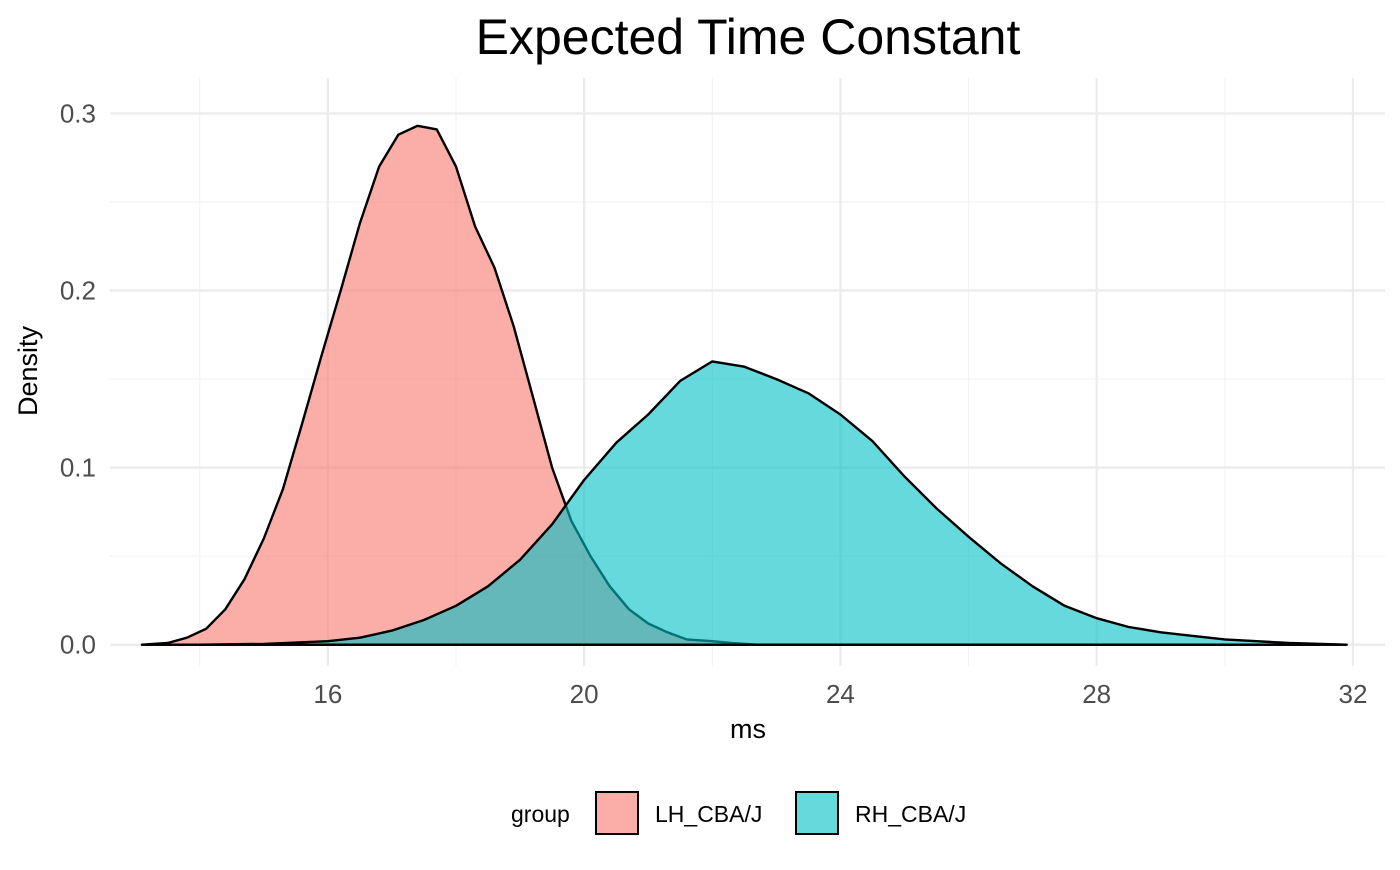 This screenshot has width=1400, height=870. What do you see at coordinates (748, 37) in the screenshot?
I see `chart-title: Expected Time Constant` at bounding box center [748, 37].